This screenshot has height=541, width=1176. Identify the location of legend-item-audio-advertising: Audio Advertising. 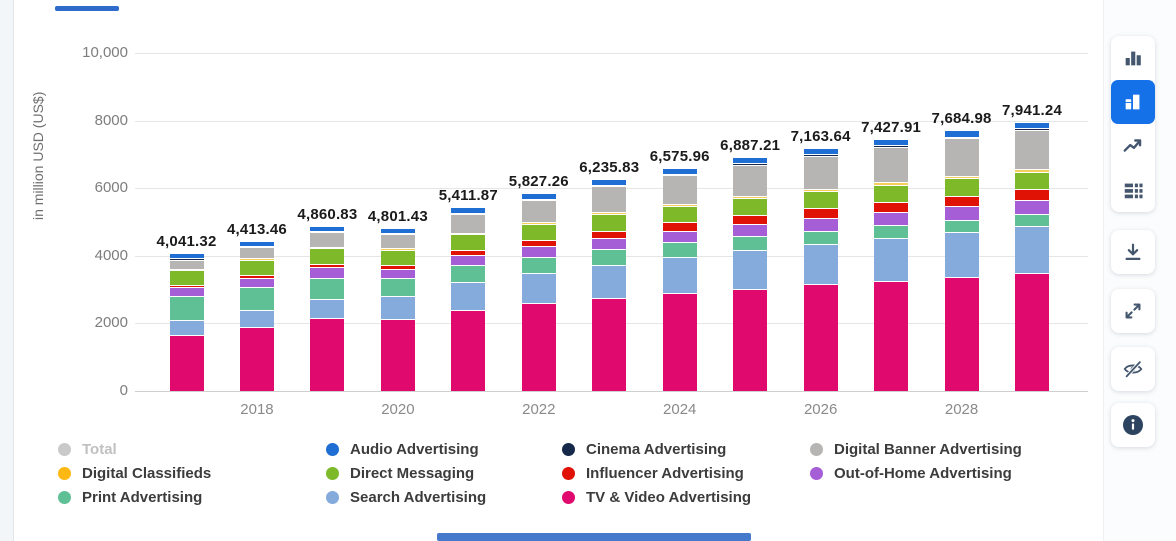
(444, 449).